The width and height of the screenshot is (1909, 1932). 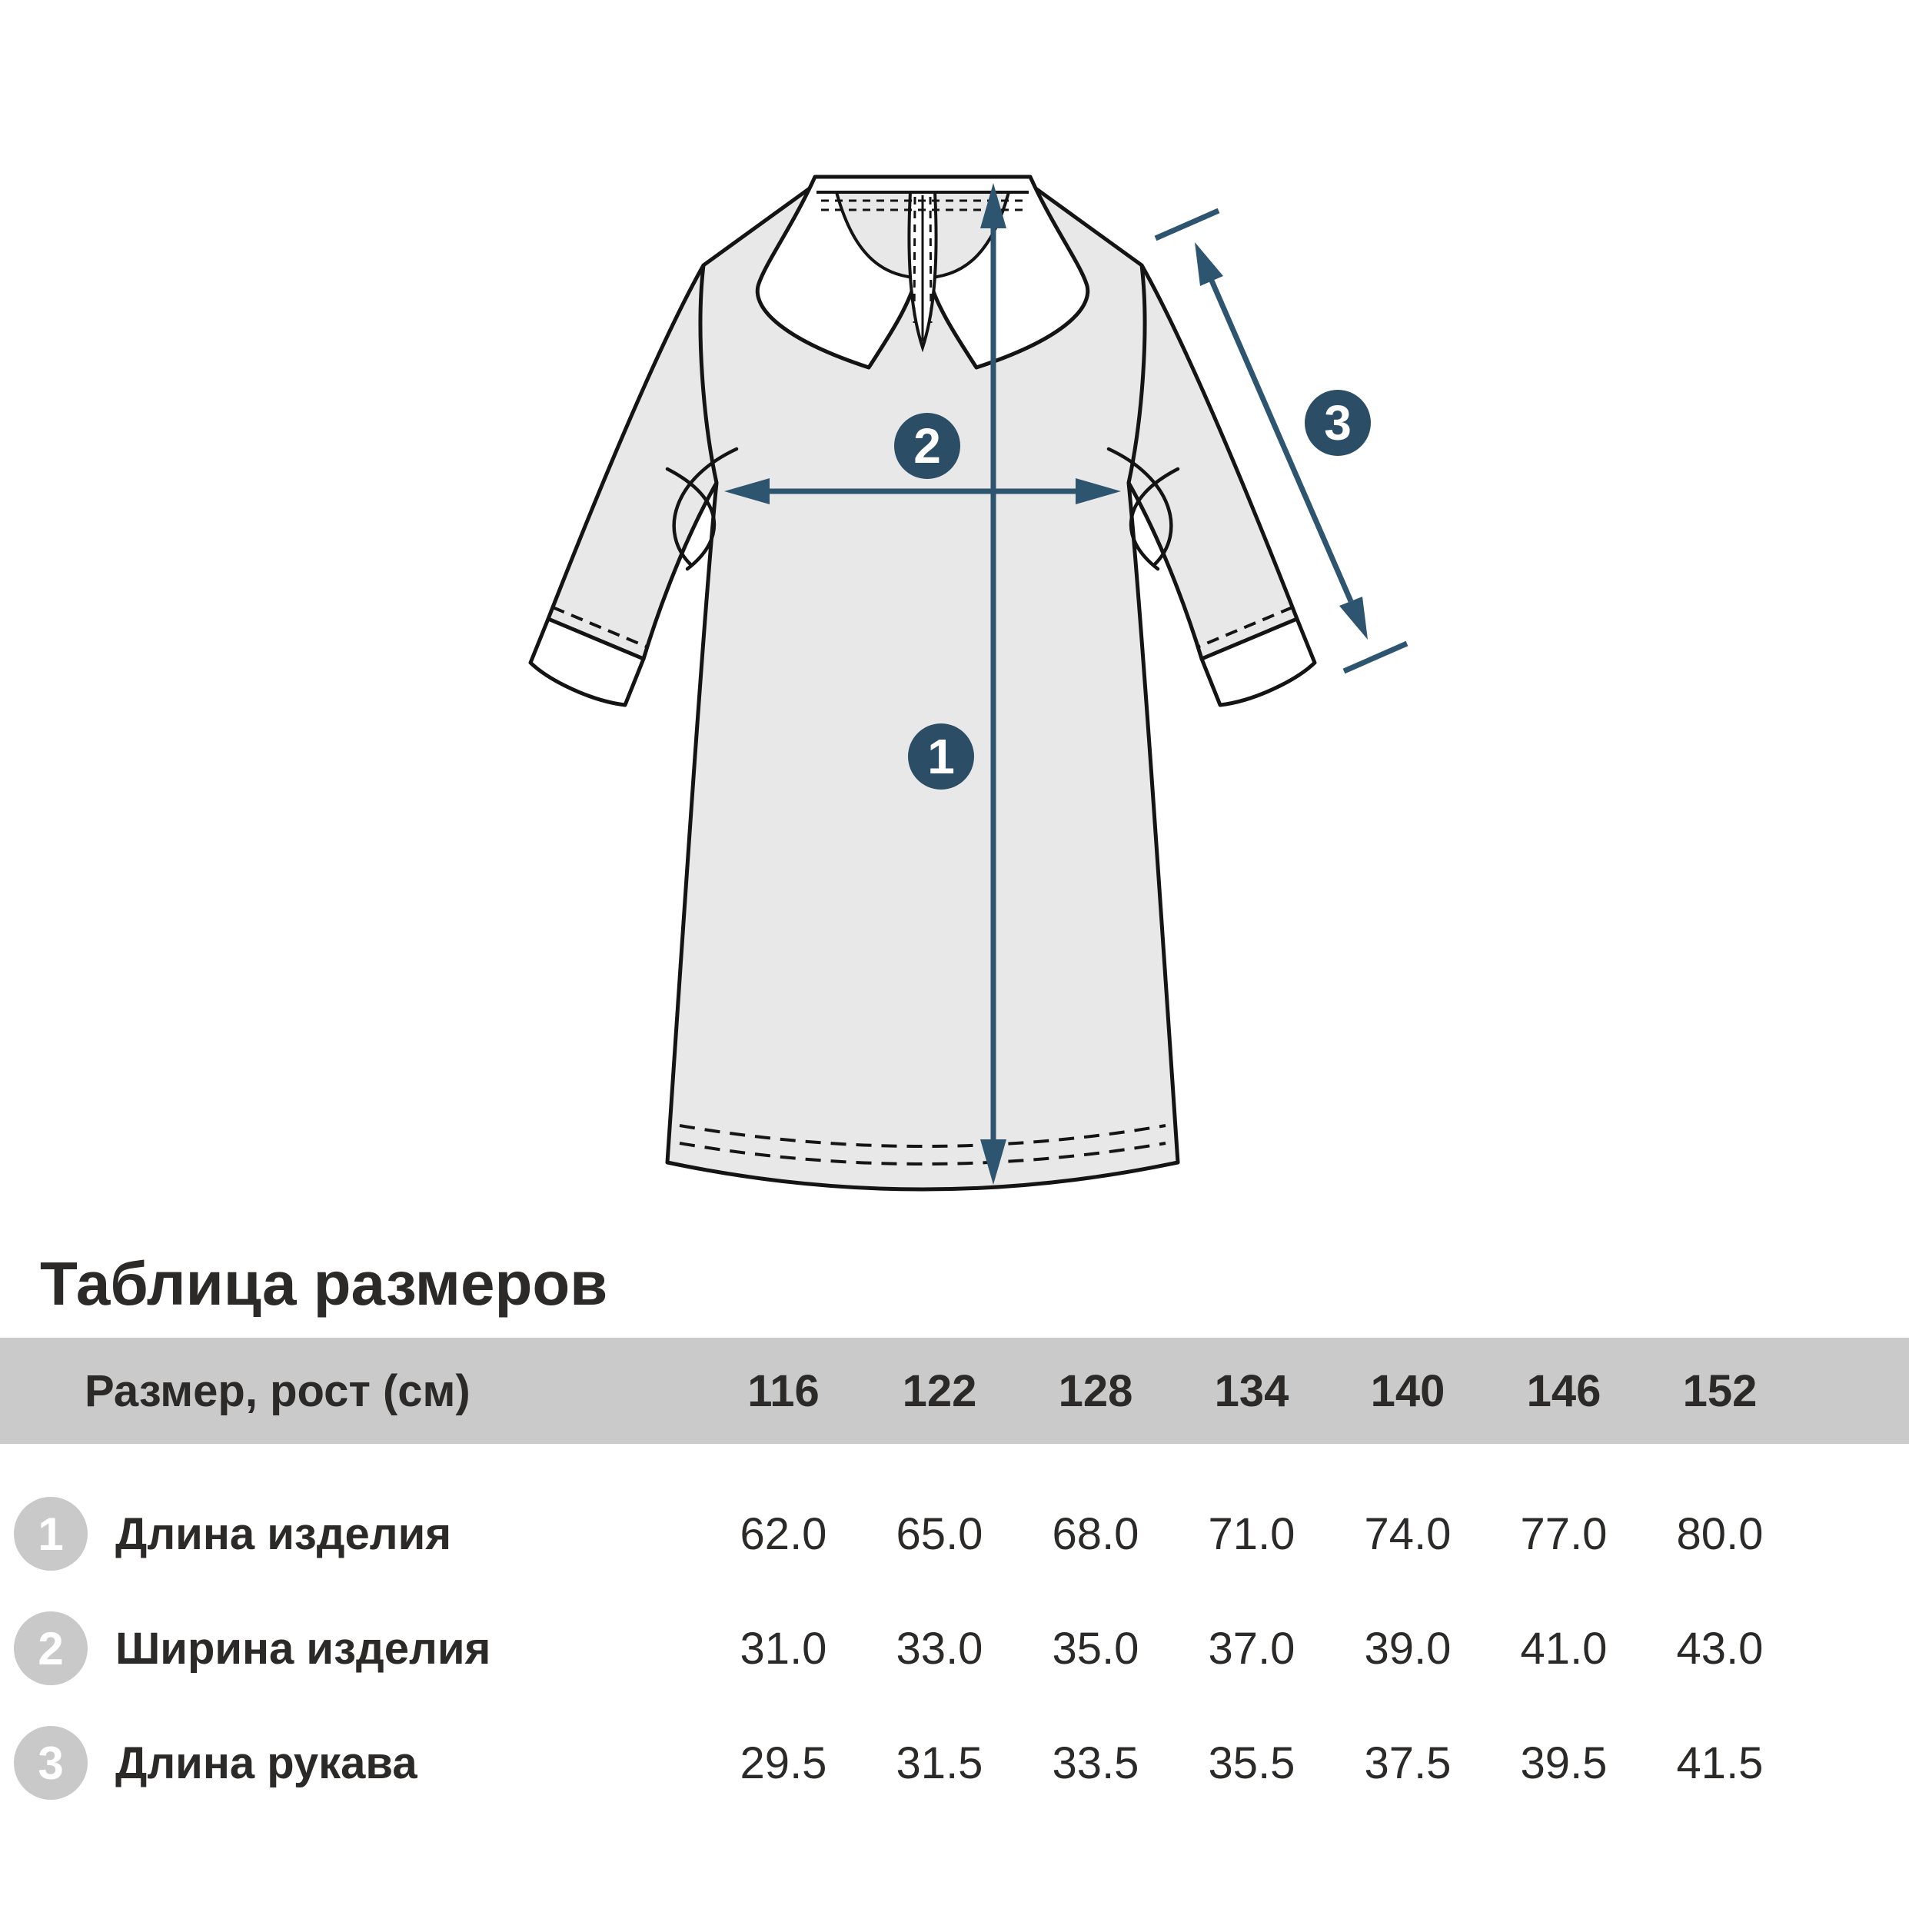 What do you see at coordinates (783, 1391) in the screenshot?
I see `size-column-header: 116` at bounding box center [783, 1391].